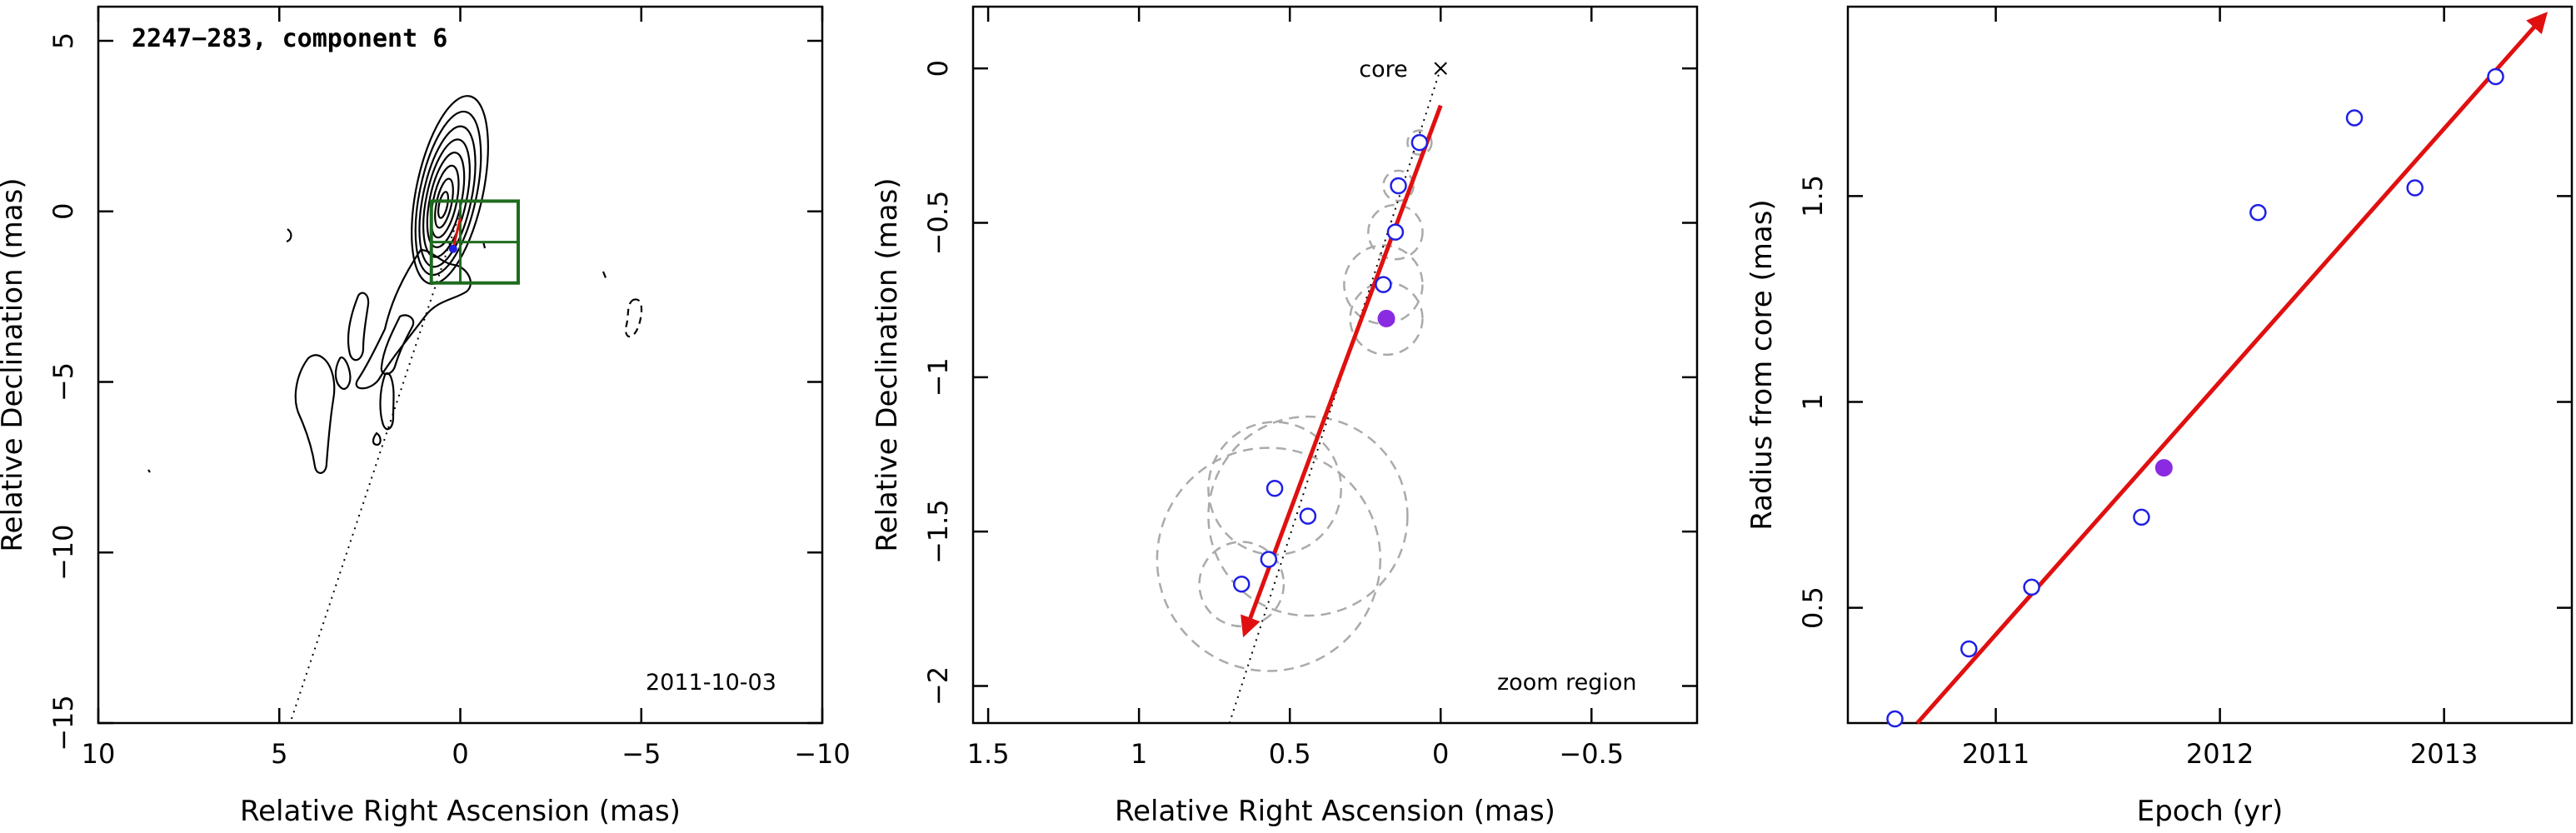 The width and height of the screenshot is (2576, 833). Describe the element at coordinates (1331, 363) in the screenshot. I see `position-points` at that location.